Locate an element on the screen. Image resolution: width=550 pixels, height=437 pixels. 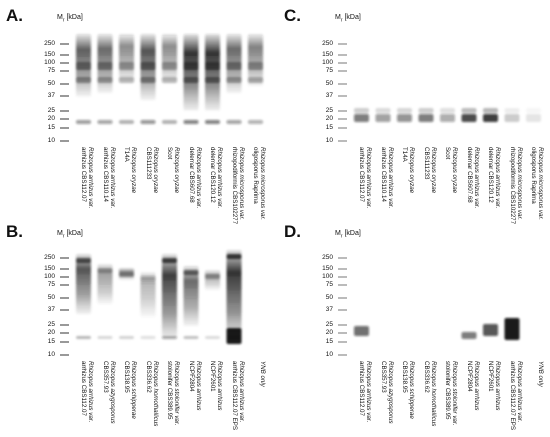
lane-label-line1: Rhizopus homothallicus is located at coordinates (155, 394).